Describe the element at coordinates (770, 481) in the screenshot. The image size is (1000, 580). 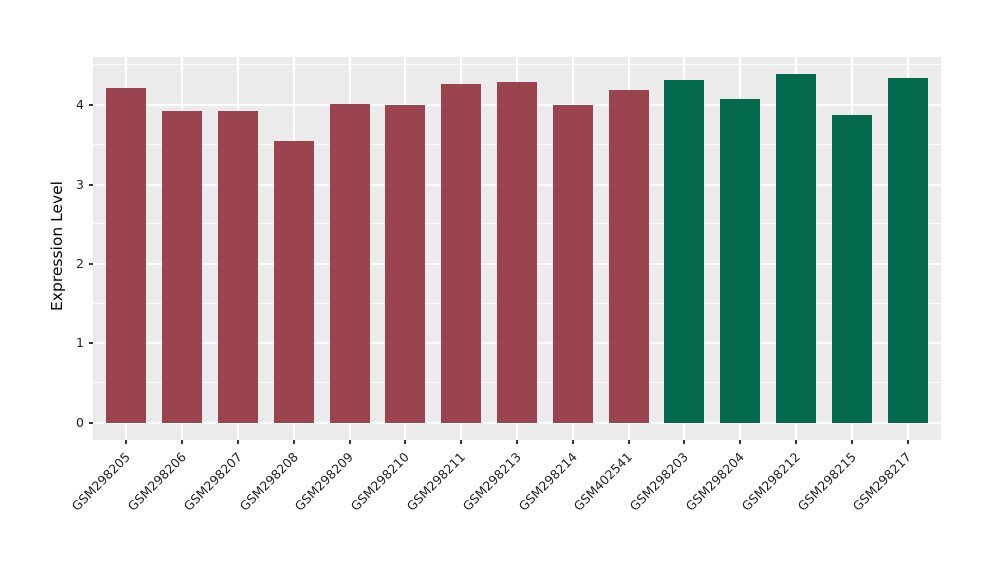
I see `x-tick-label-GSM298212: GSM298212` at that location.